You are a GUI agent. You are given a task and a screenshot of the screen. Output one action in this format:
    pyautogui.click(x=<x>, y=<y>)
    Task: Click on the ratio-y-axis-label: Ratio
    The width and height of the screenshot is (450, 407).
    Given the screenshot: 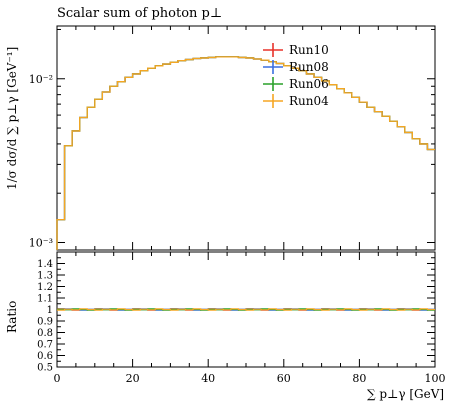 What is the action you would take?
    pyautogui.click(x=12, y=317)
    